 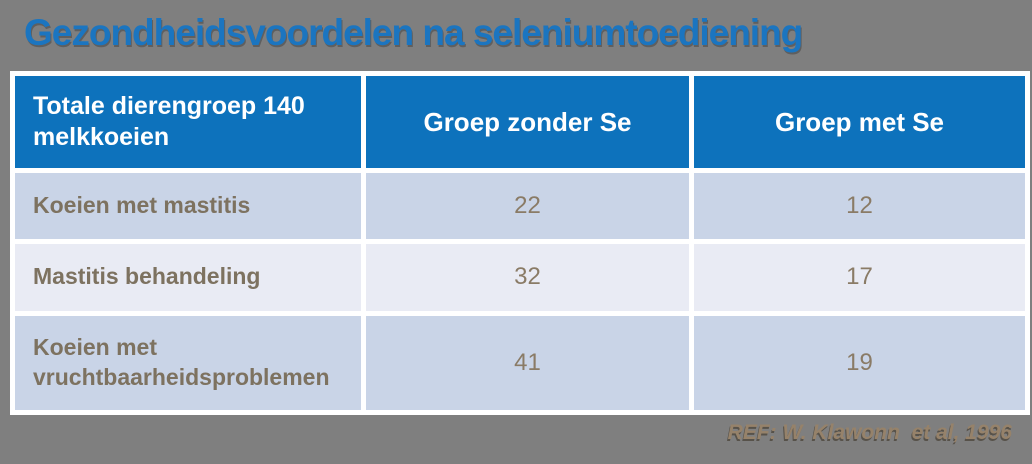 What do you see at coordinates (188, 277) in the screenshot?
I see `row-label-behandeling: Mastitis behandeling` at bounding box center [188, 277].